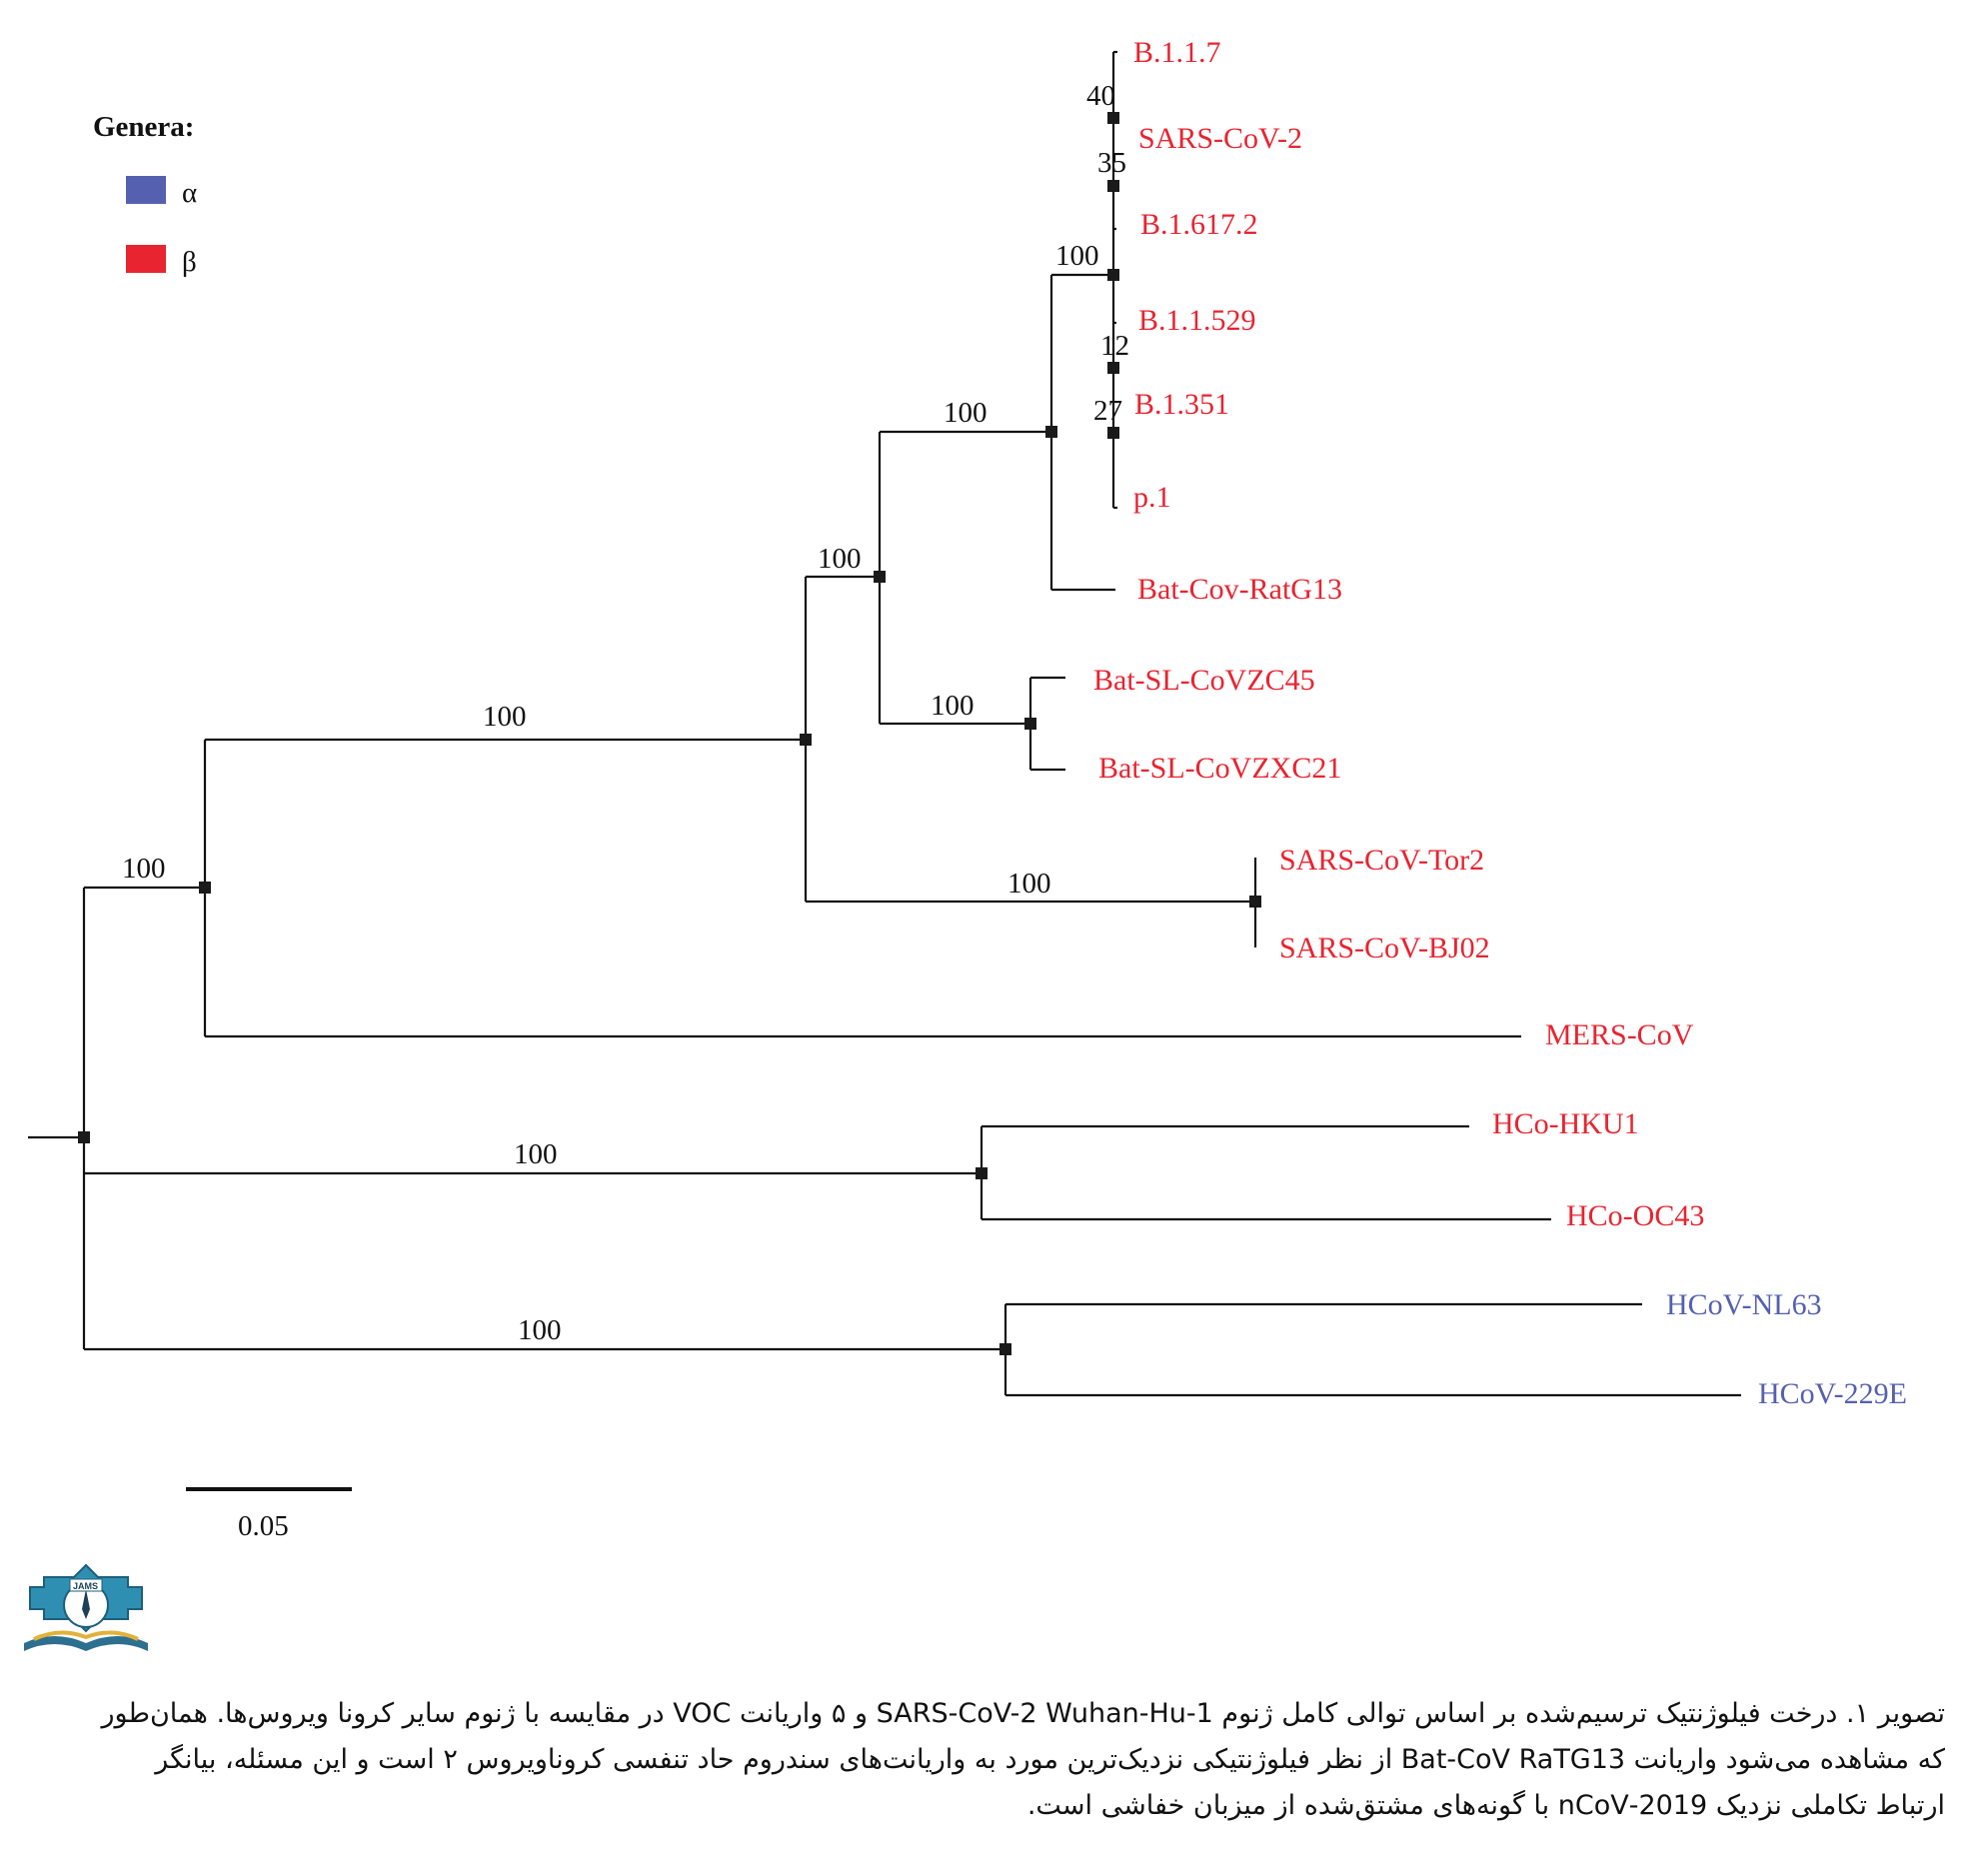 The height and width of the screenshot is (1876, 1981). What do you see at coordinates (143, 127) in the screenshot?
I see `legend-title: Genera:` at bounding box center [143, 127].